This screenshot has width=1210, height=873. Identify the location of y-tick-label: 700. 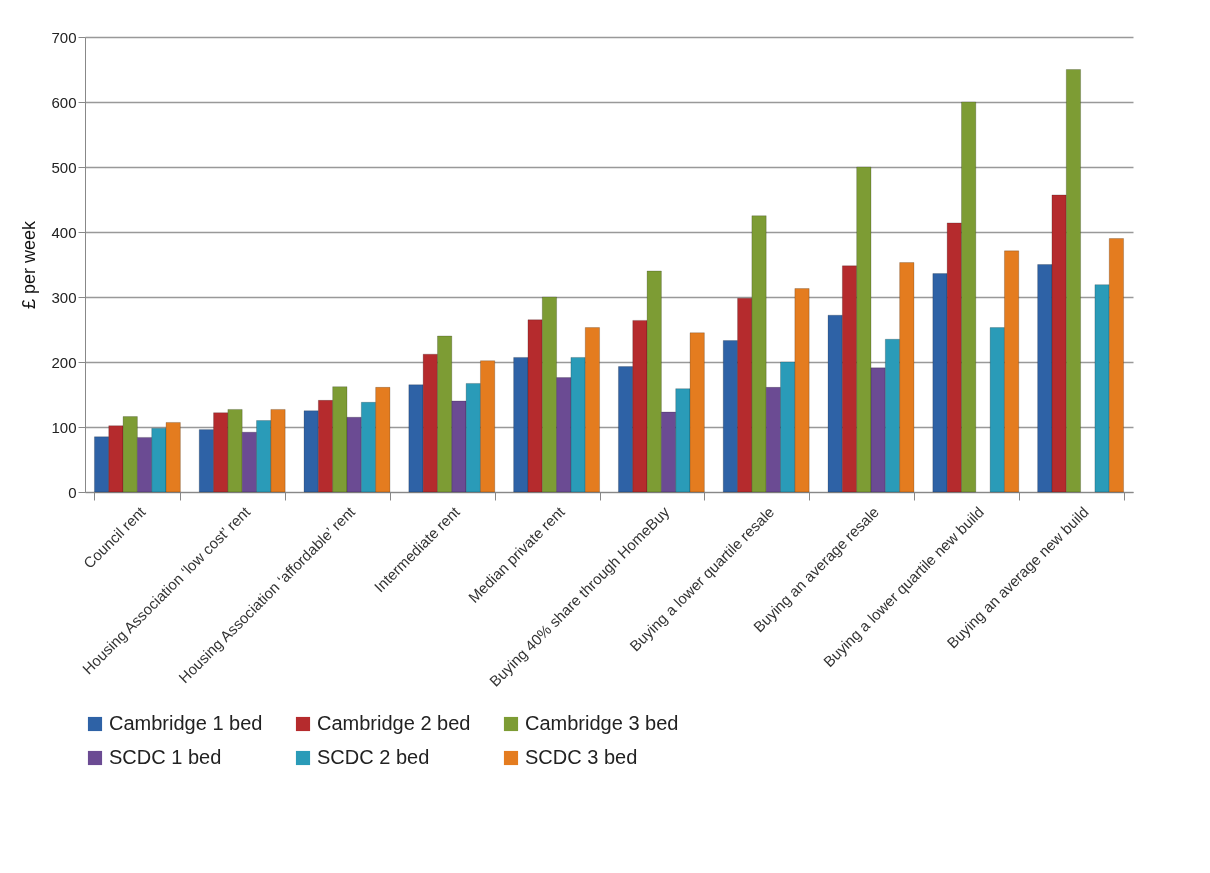
(64, 37).